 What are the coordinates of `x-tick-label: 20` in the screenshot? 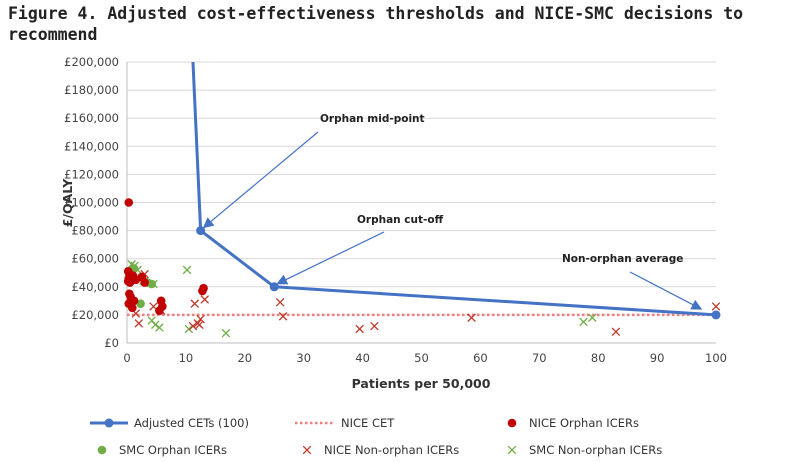 It's located at (244, 358).